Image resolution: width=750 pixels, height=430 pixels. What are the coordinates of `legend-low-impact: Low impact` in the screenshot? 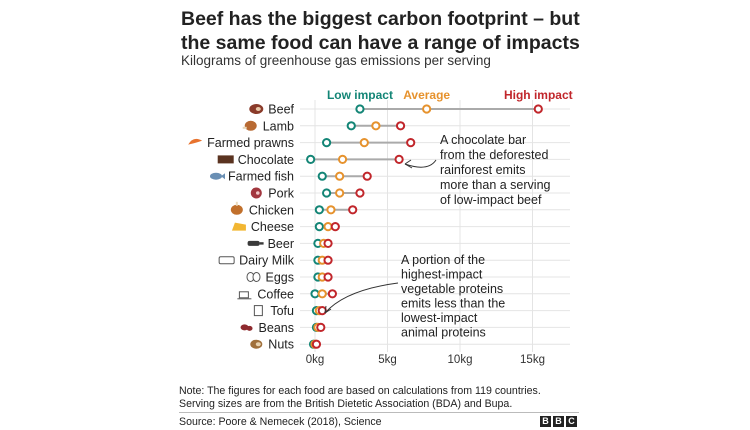 It's located at (360, 95).